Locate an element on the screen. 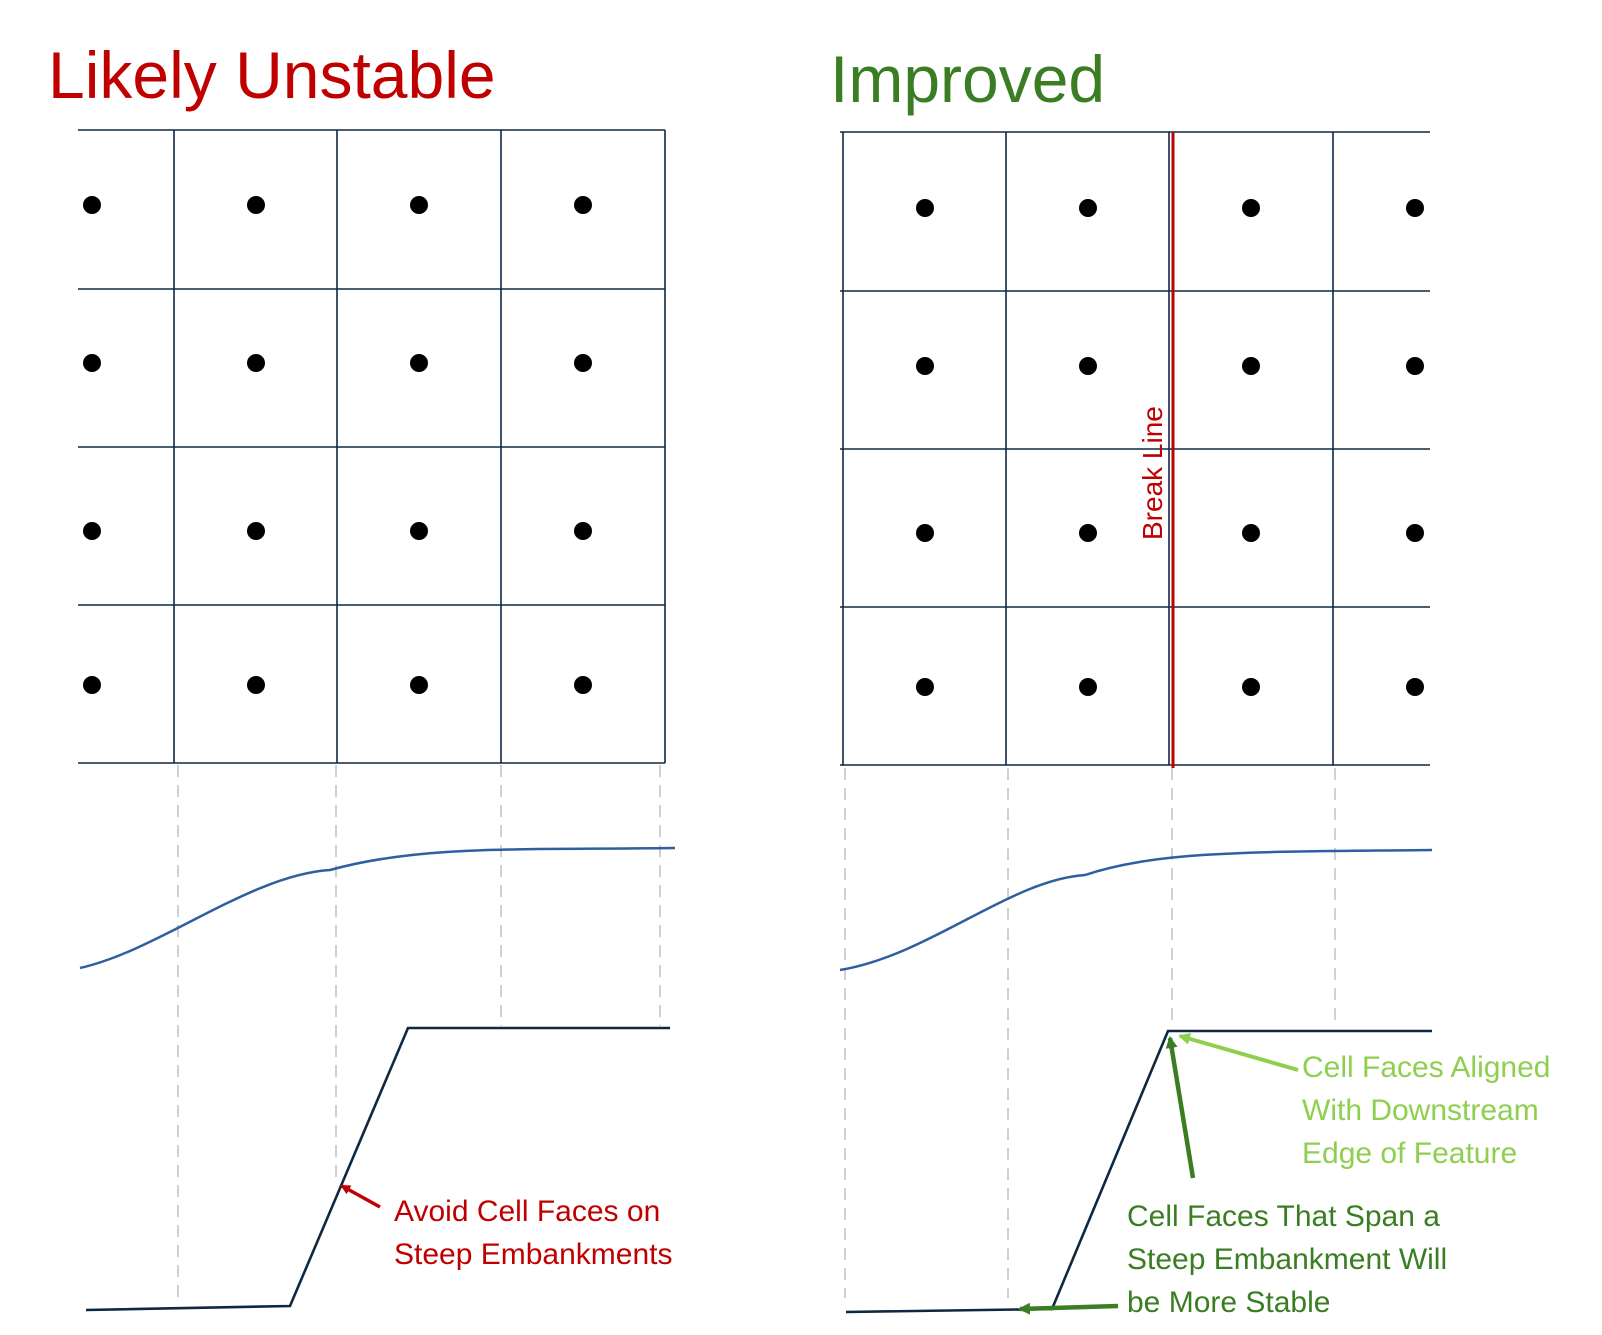 This screenshot has width=1602, height=1335. left-water-surface-curve is located at coordinates (377, 908).